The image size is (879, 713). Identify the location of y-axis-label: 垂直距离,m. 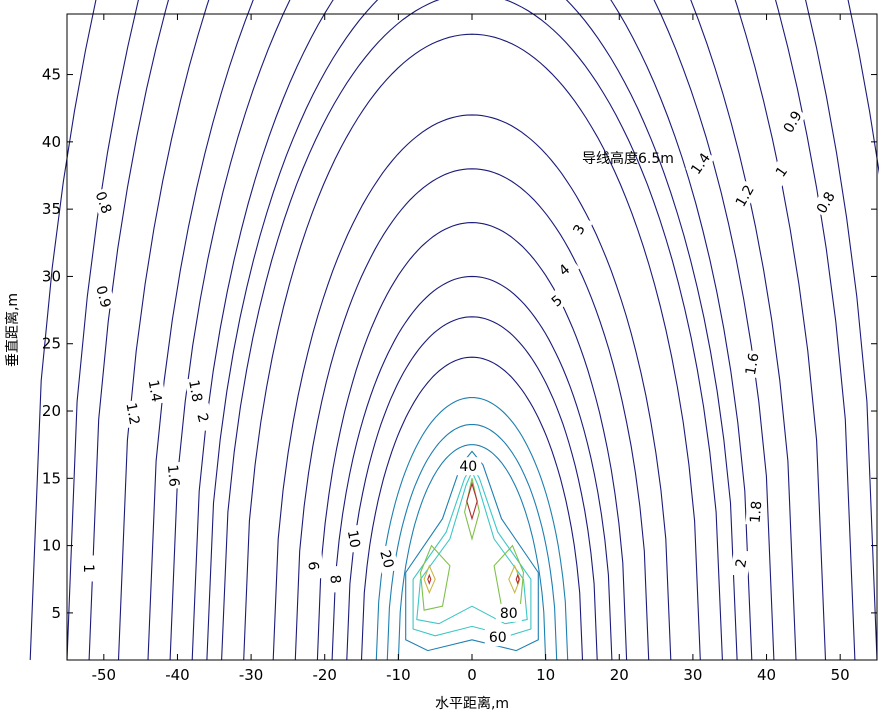
(12, 330).